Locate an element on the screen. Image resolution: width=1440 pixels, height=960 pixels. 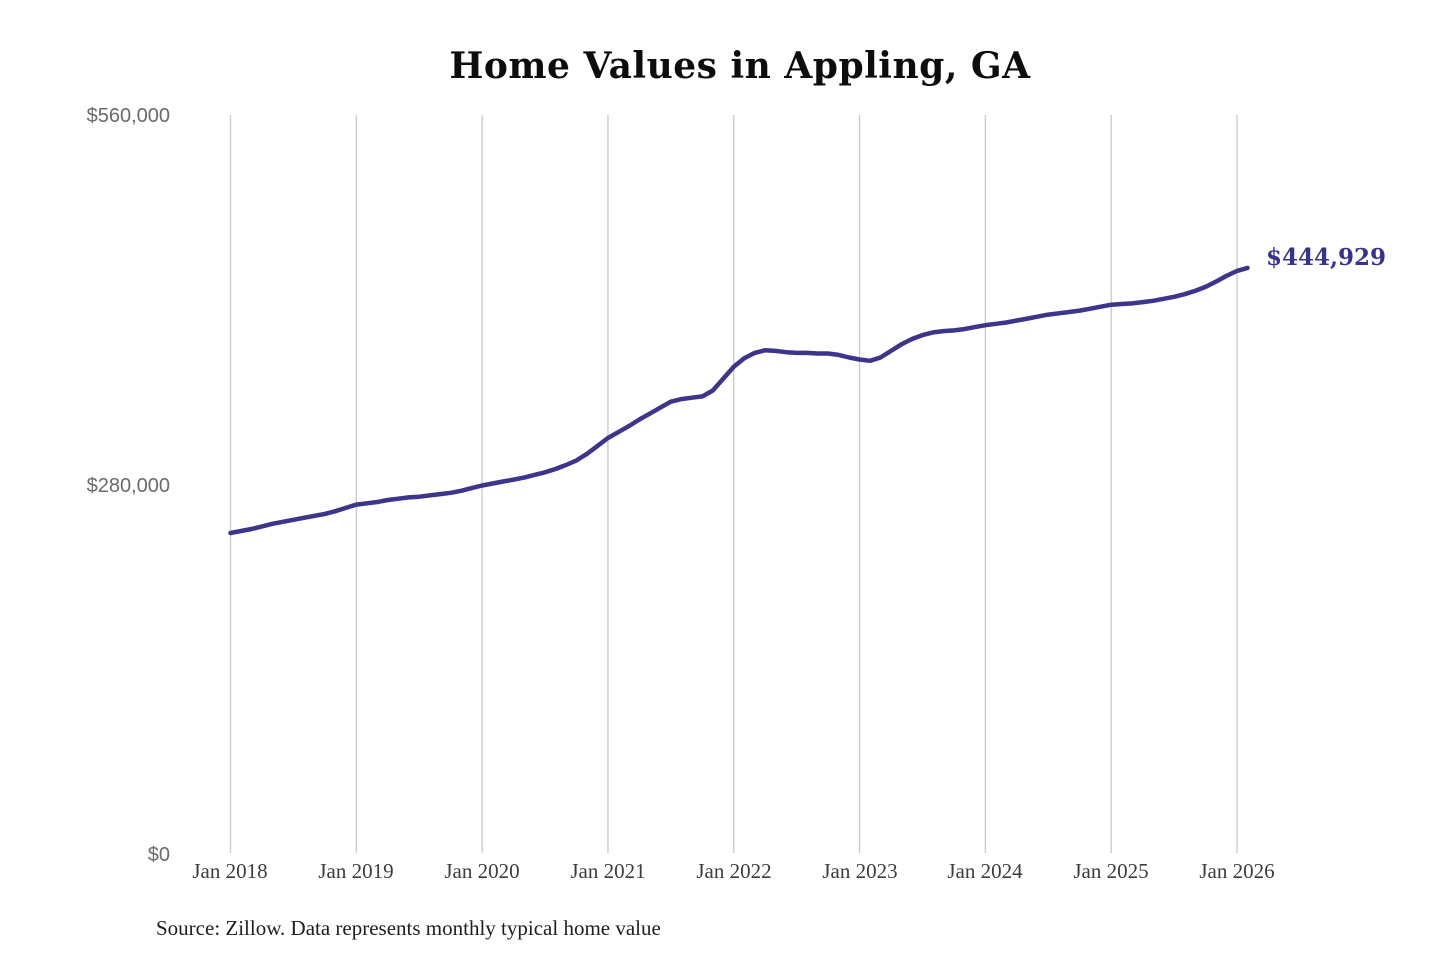
latest-value-annotation: $444,929 is located at coordinates (1326, 257).